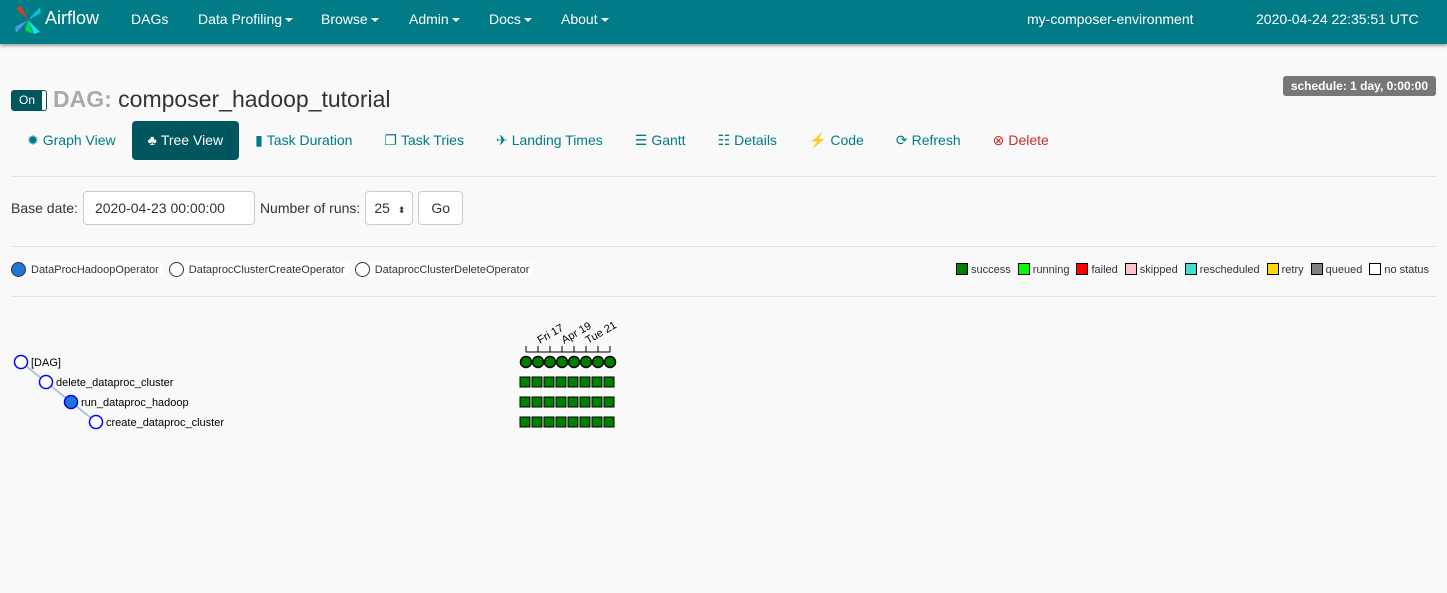 This screenshot has width=1447, height=593. Describe the element at coordinates (28, 20) in the screenshot. I see `airflow-logo-icon` at that location.